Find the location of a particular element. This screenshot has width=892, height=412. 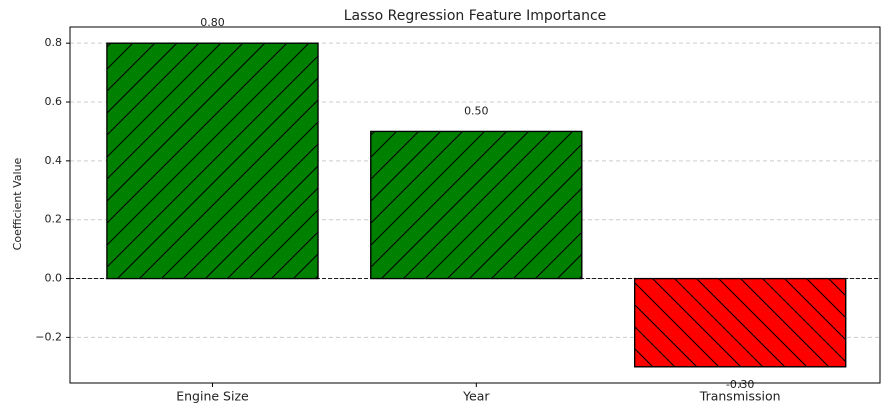

y-tick-label: 0.6 is located at coordinates (54, 101).